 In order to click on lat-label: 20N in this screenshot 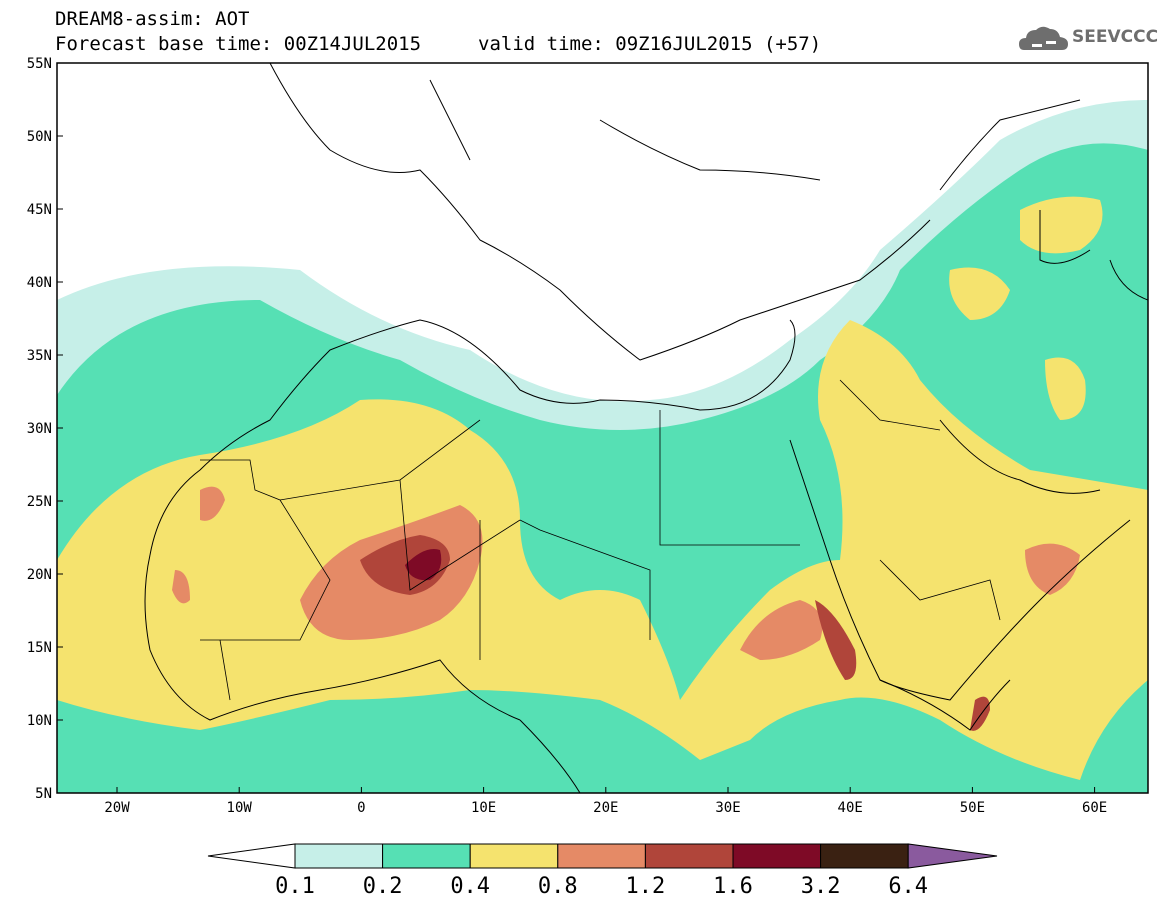, I will do `click(39, 575)`.